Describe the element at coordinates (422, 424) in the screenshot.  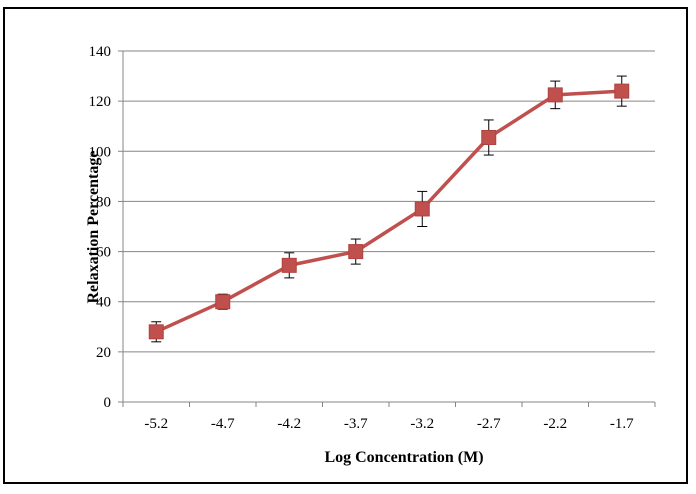
I see `x-tick-label: -3.2` at that location.